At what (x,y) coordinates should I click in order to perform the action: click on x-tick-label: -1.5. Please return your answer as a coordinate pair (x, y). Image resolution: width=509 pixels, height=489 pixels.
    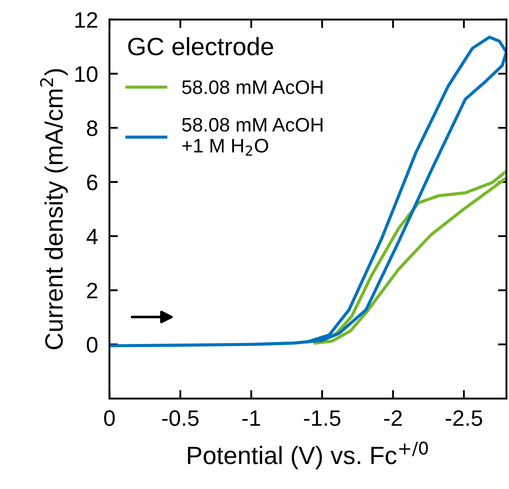
    Looking at the image, I should click on (322, 418).